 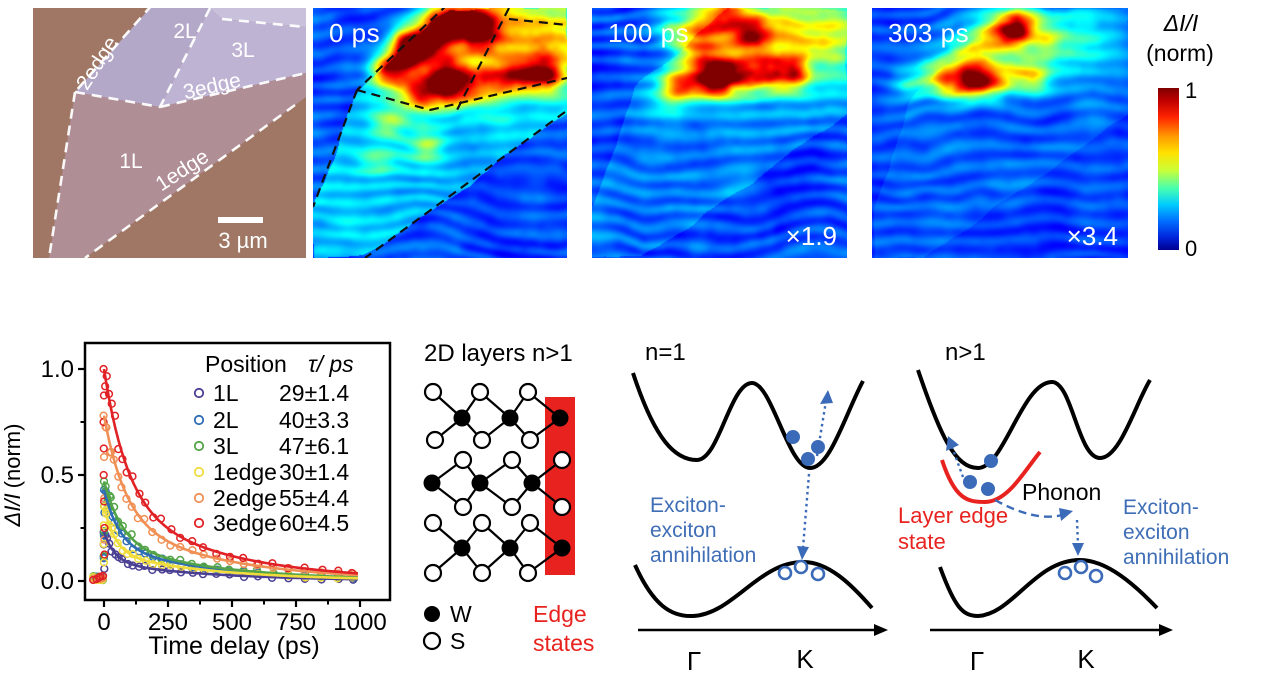 I want to click on layer-edge-state-label-line2: state, so click(x=922, y=541).